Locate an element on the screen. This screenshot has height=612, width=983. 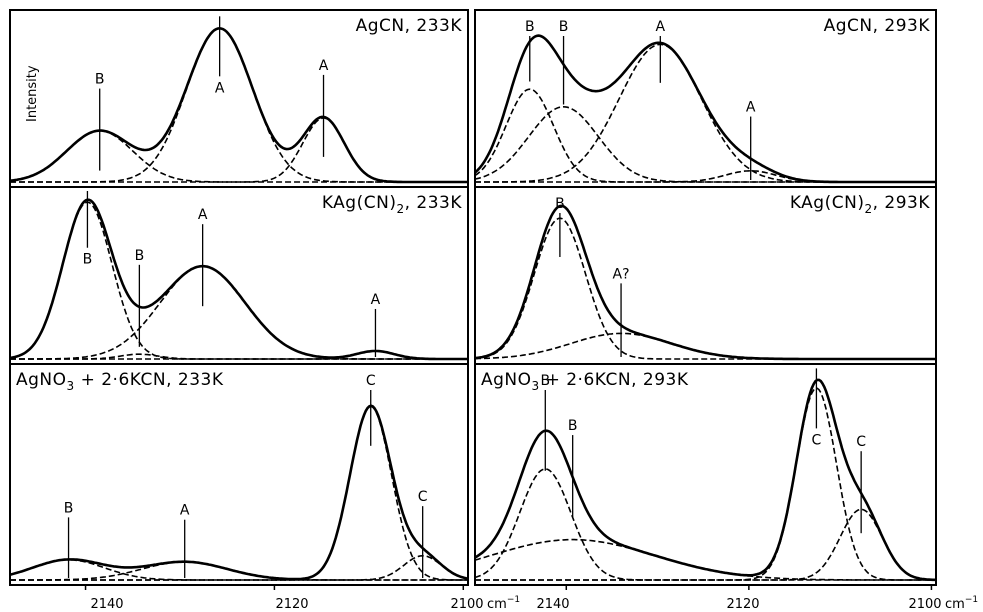
y-axis-label: Intensity is located at coordinates (32, 93).